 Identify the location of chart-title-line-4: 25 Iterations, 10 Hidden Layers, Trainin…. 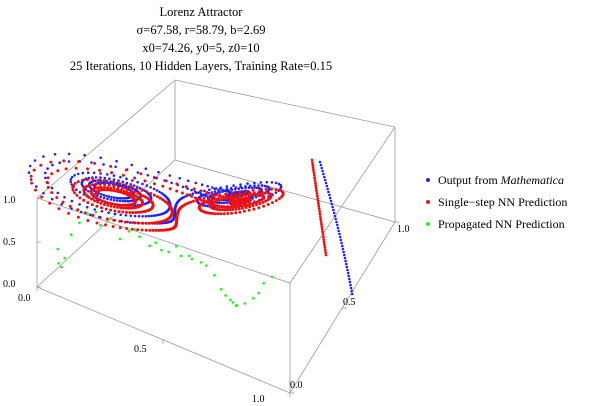
(201, 66).